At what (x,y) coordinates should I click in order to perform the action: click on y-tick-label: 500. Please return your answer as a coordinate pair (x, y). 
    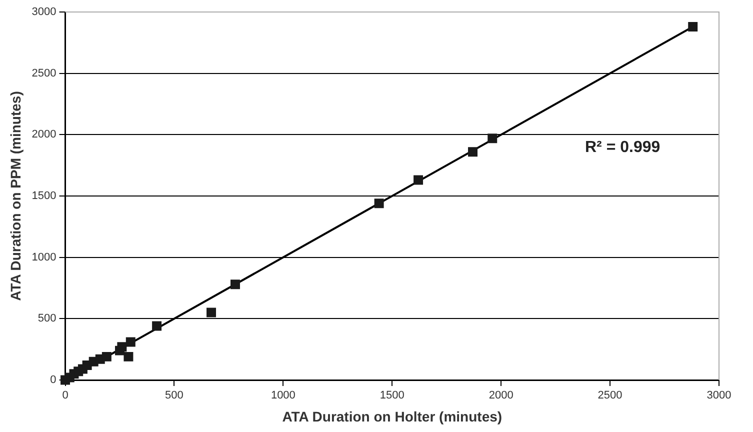
    Looking at the image, I should click on (47, 318).